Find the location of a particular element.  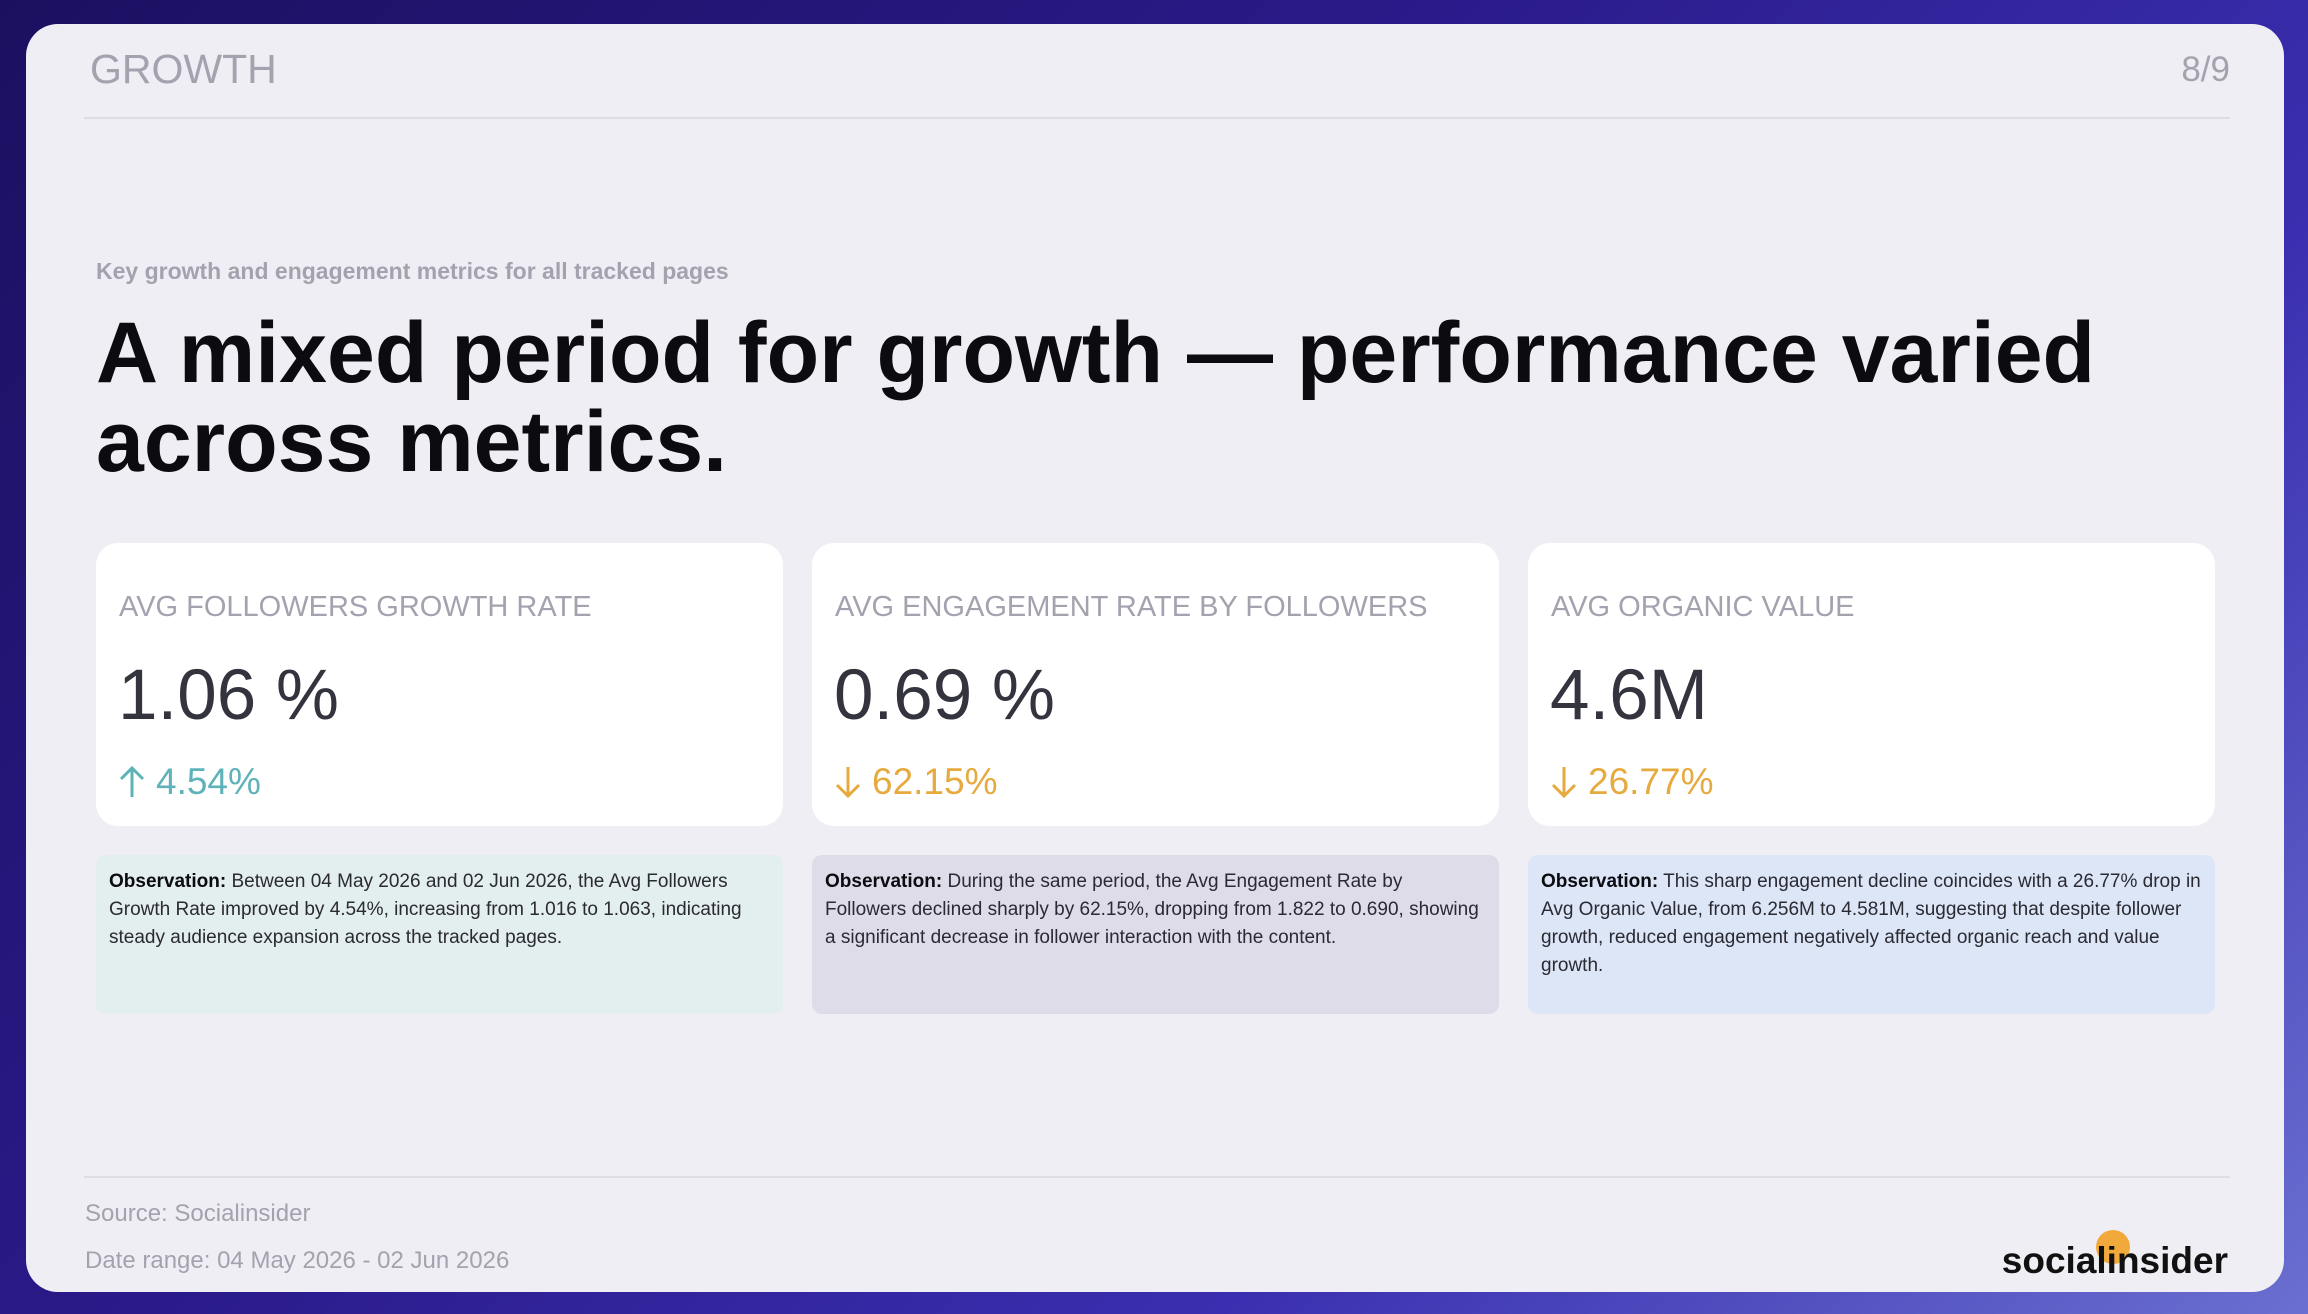

logo: socialinsider is located at coordinates (2114, 1260).